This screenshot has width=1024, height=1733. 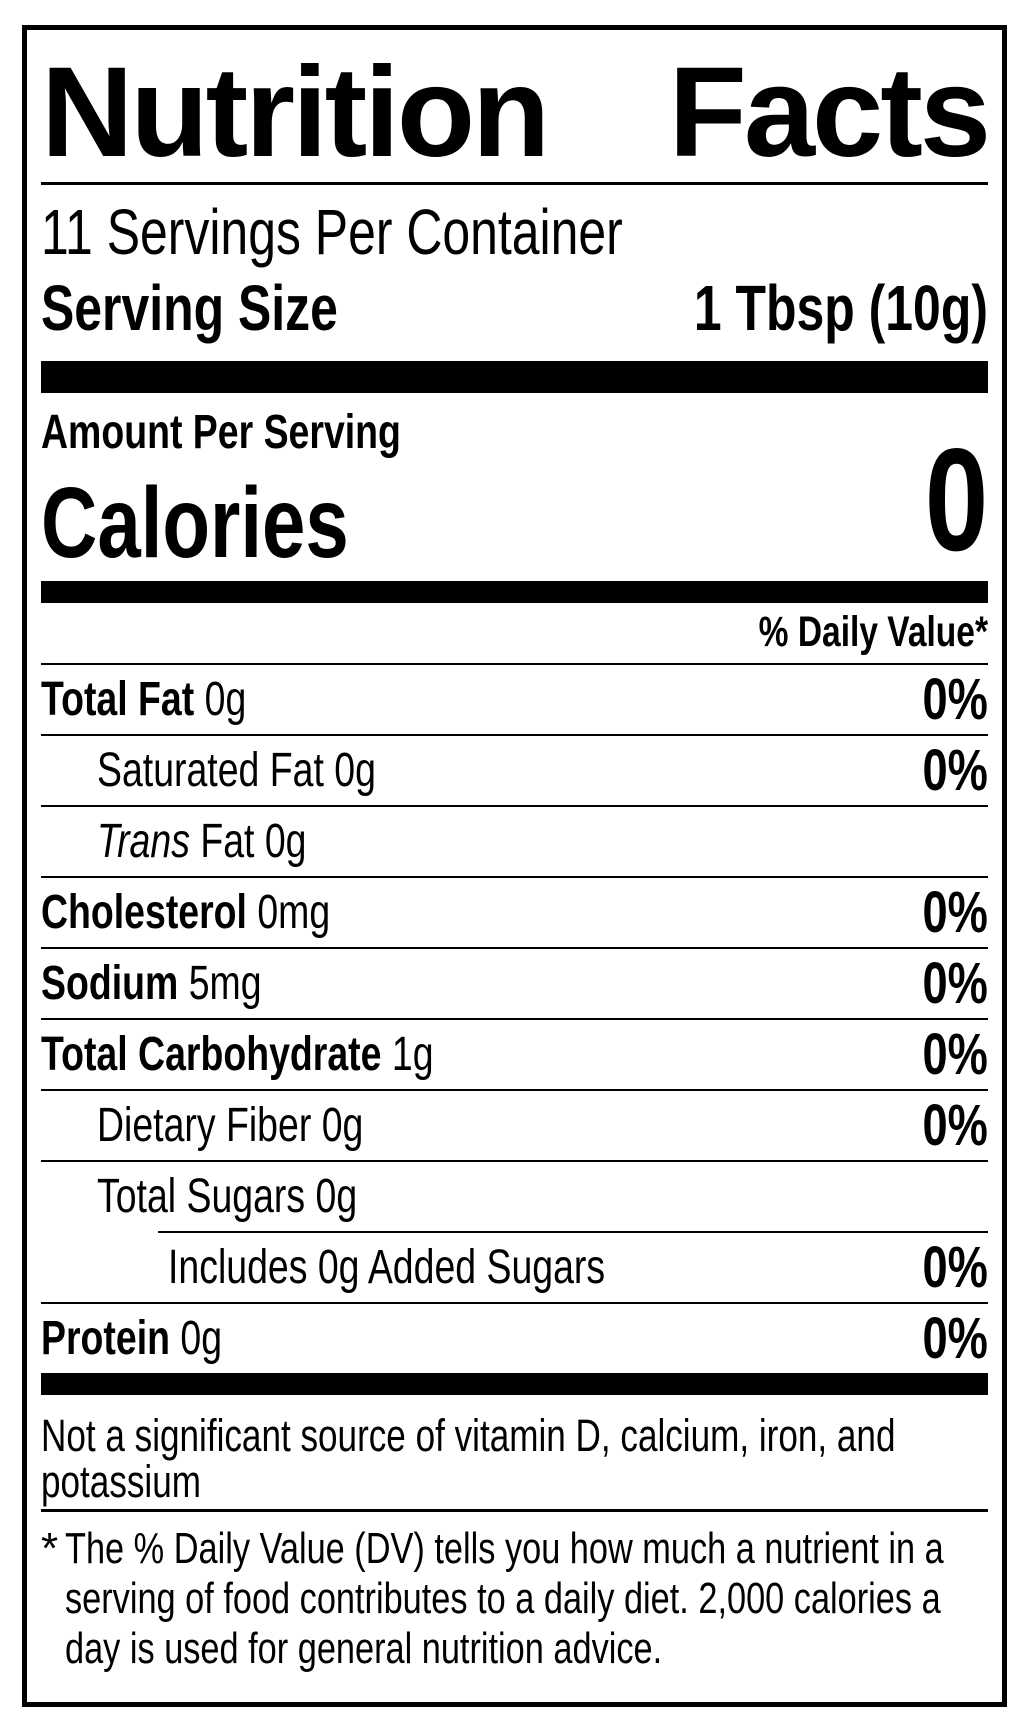 What do you see at coordinates (110, 983) in the screenshot?
I see `nutrient-name: Sodium` at bounding box center [110, 983].